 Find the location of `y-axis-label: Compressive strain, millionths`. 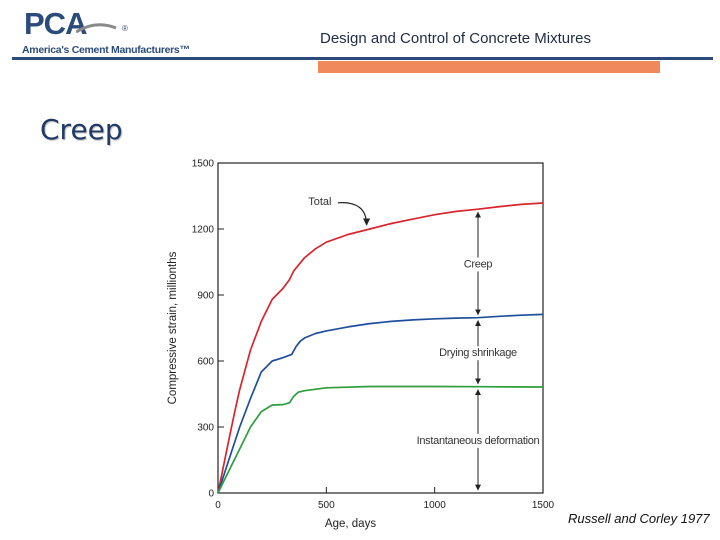

y-axis-label: Compressive strain, millionths is located at coordinates (173, 327).